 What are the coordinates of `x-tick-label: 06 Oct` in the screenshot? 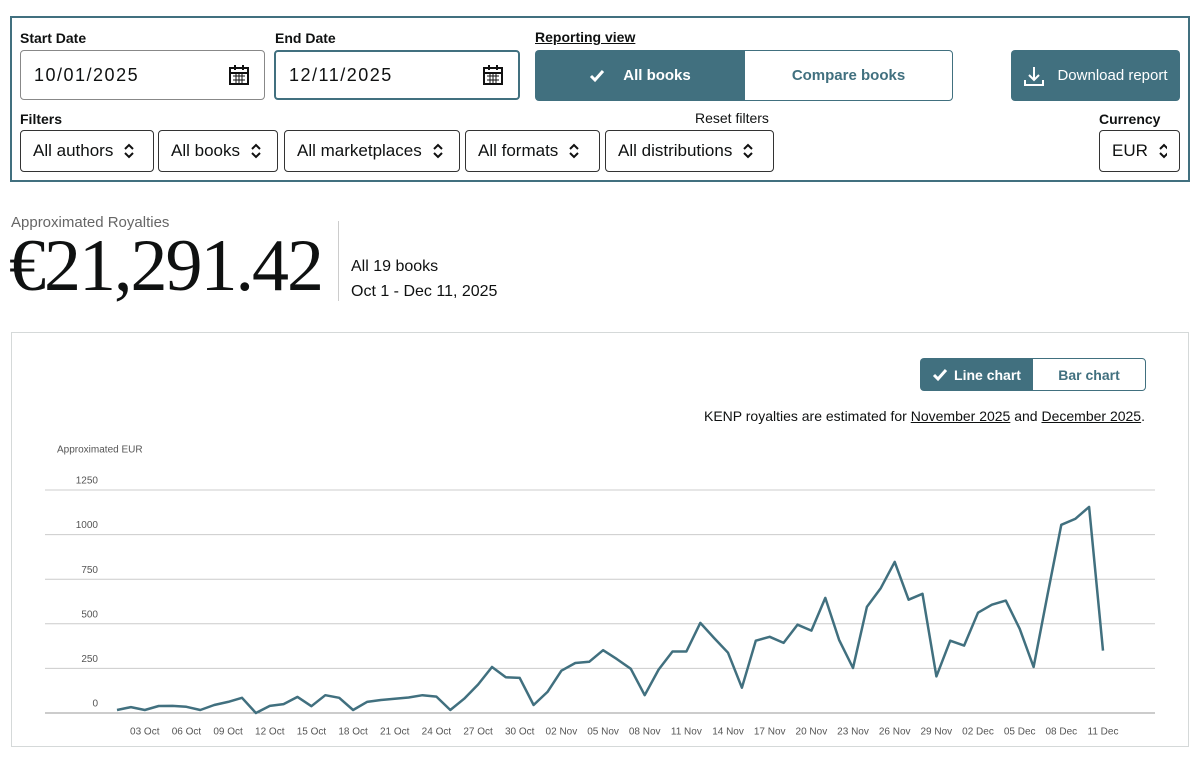 It's located at (187, 732).